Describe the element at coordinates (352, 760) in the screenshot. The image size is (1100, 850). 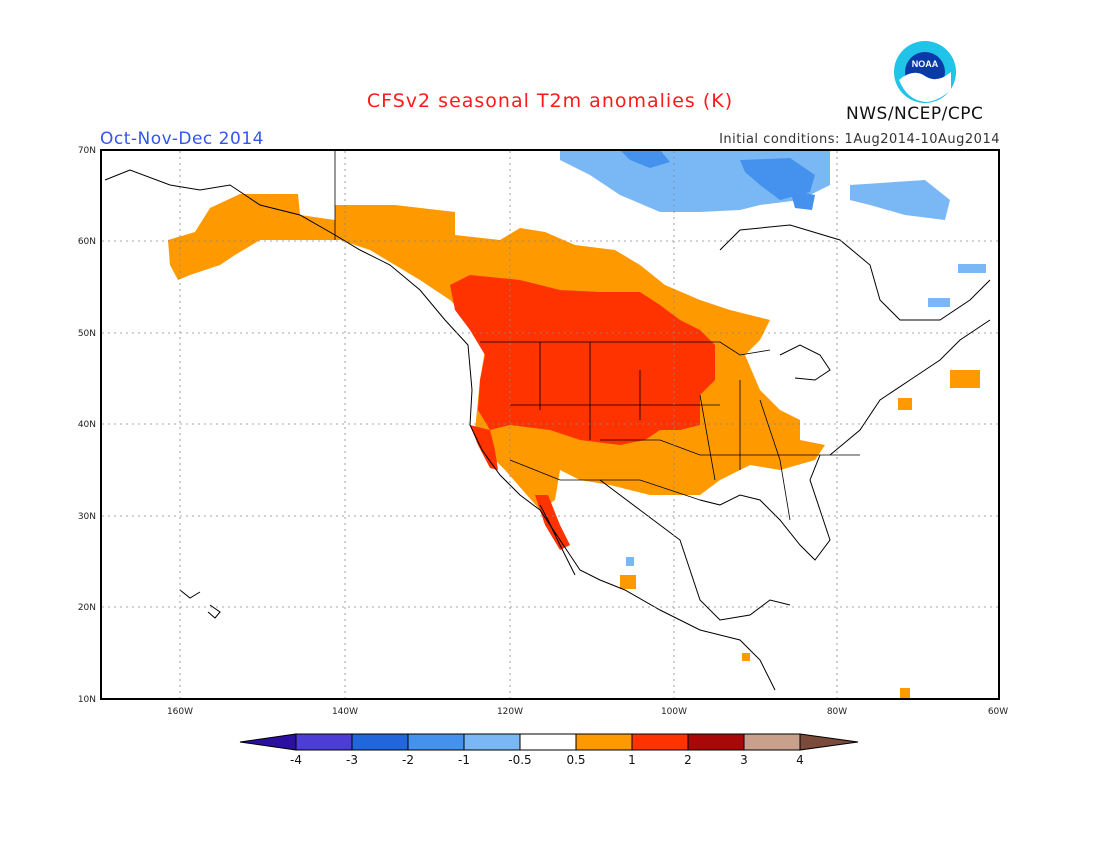
I see `colorbar-label: -3` at that location.